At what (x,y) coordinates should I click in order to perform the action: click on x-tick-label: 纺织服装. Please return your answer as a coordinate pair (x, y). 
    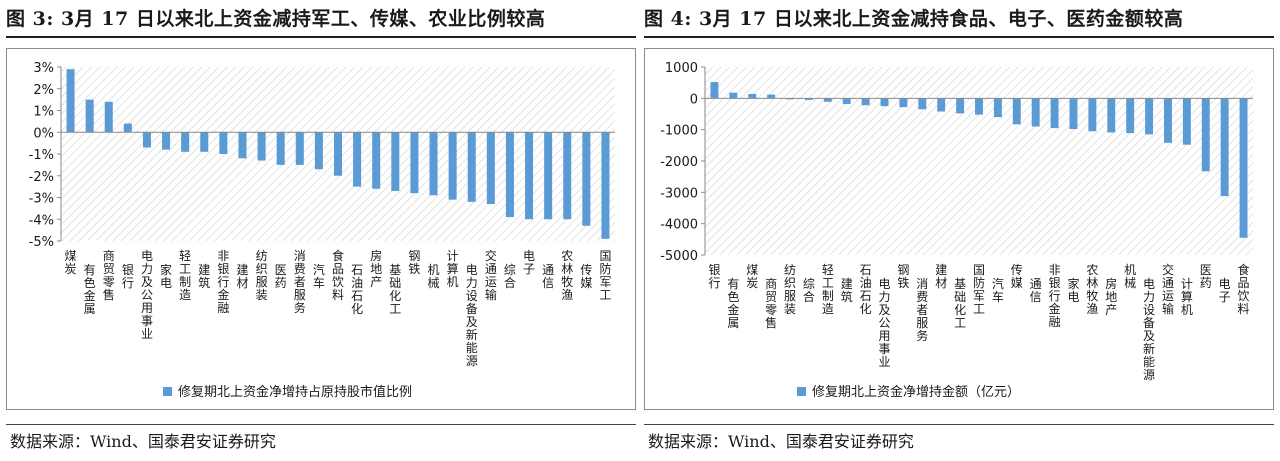
    Looking at the image, I should click on (790, 289).